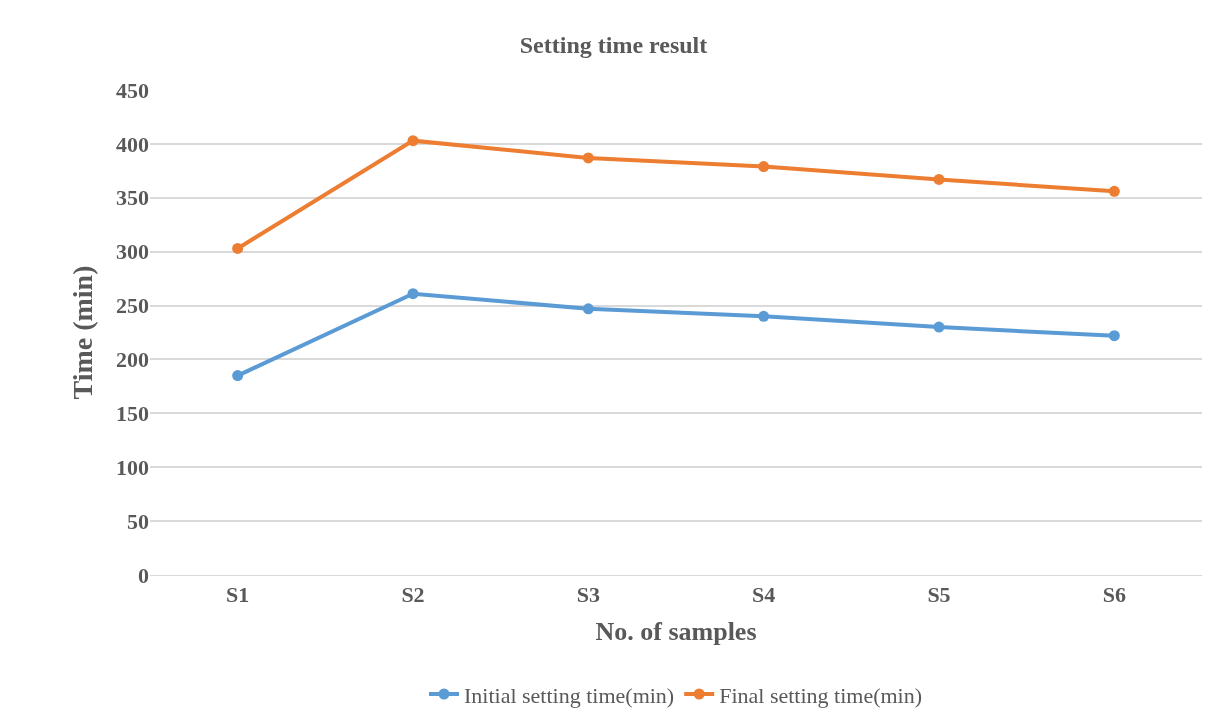 The width and height of the screenshot is (1227, 726). What do you see at coordinates (132, 198) in the screenshot?
I see `y-tick-label: 350` at bounding box center [132, 198].